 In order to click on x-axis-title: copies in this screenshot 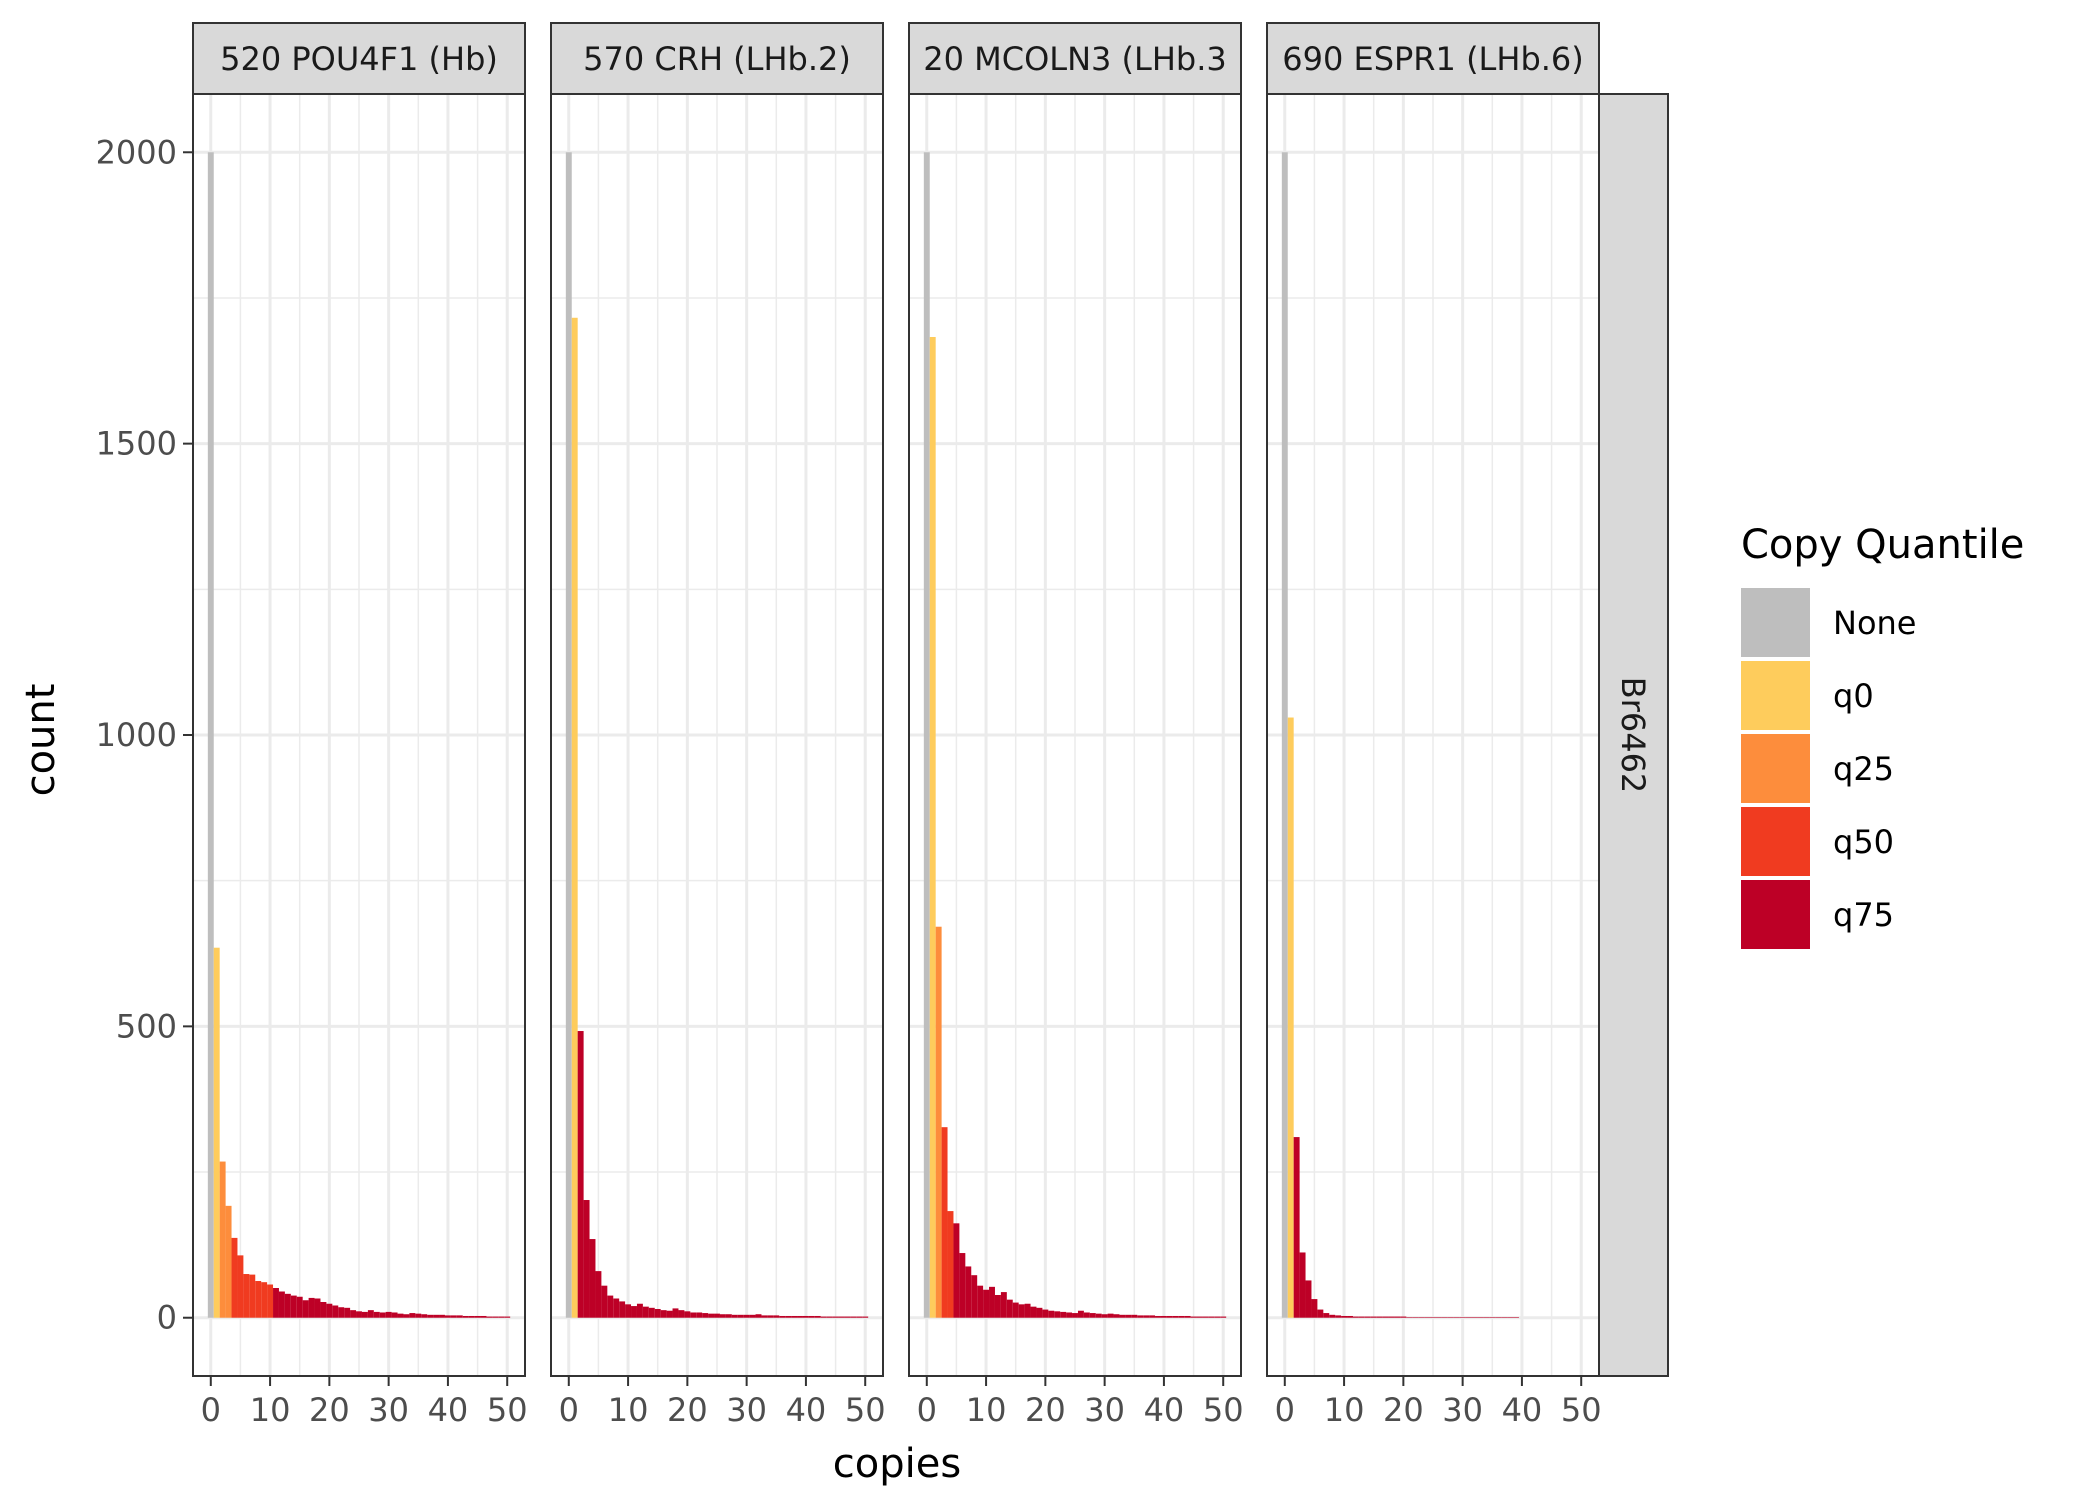, I will do `click(897, 1464)`.